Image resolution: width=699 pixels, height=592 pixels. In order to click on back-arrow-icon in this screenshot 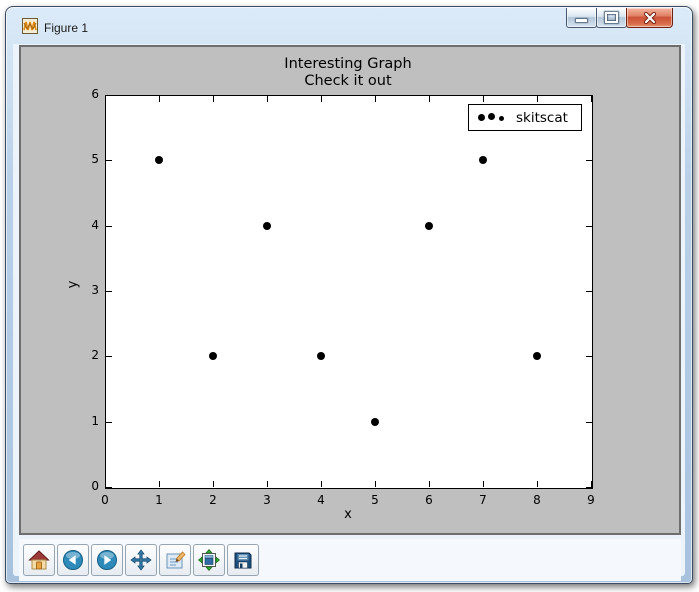, I will do `click(73, 560)`.